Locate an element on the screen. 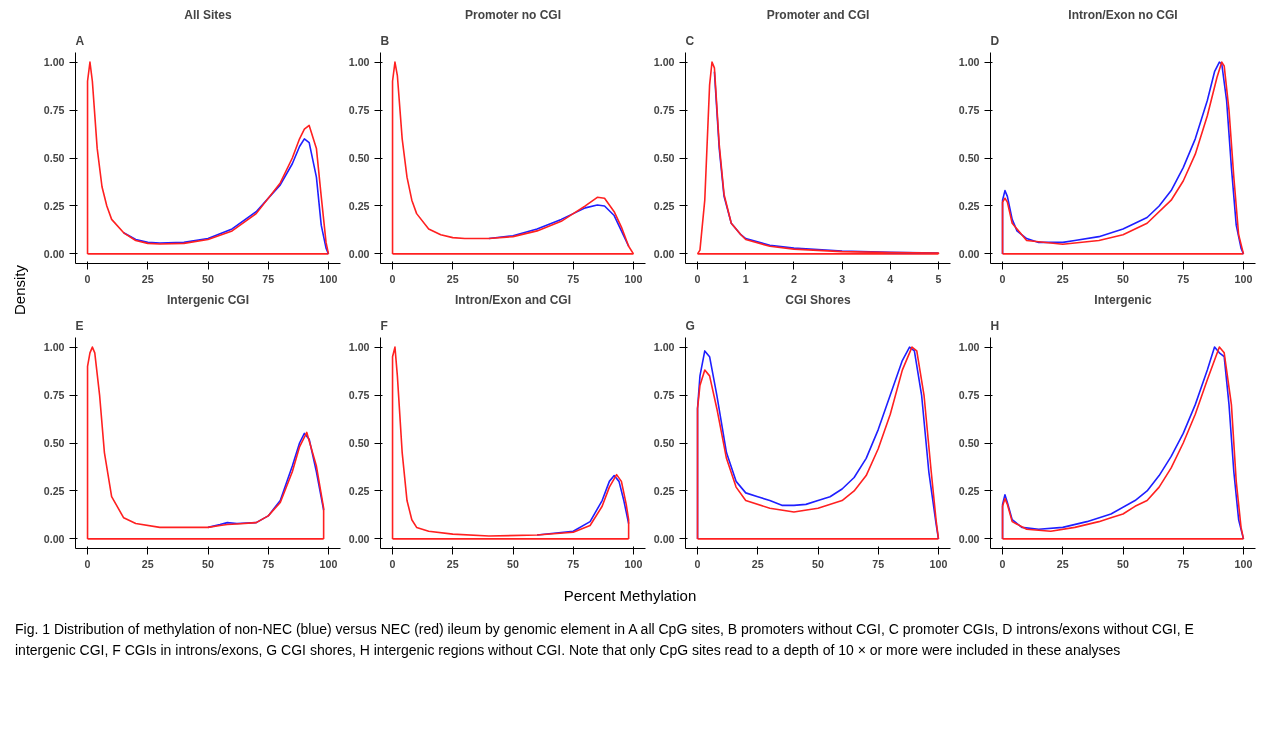 This screenshot has height=751, width=1285. chart-title: Intergenic CGI is located at coordinates (208, 299).